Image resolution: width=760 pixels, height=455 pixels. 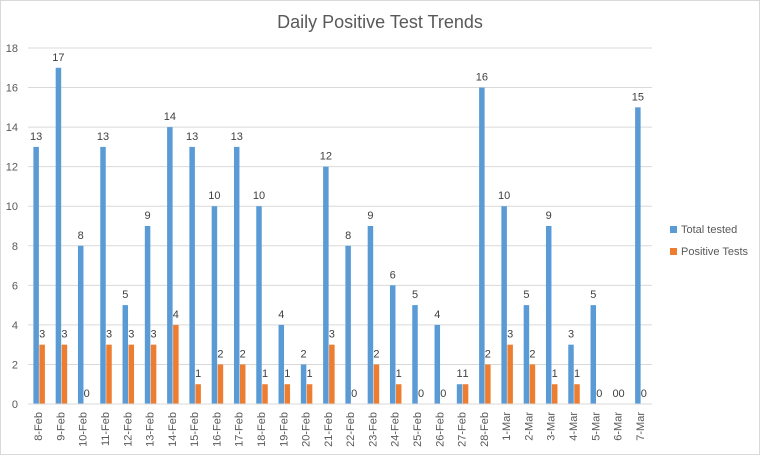 What do you see at coordinates (240, 429) in the screenshot?
I see `x-tick-label: 17-Feb` at bounding box center [240, 429].